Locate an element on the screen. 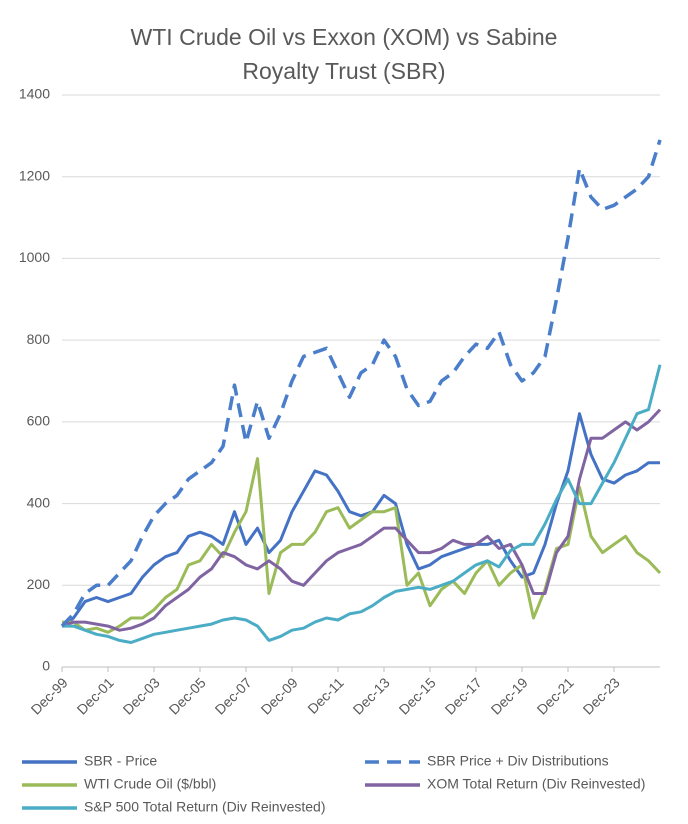 The height and width of the screenshot is (824, 688). x-tick-label: Dec-03 is located at coordinates (141, 695).